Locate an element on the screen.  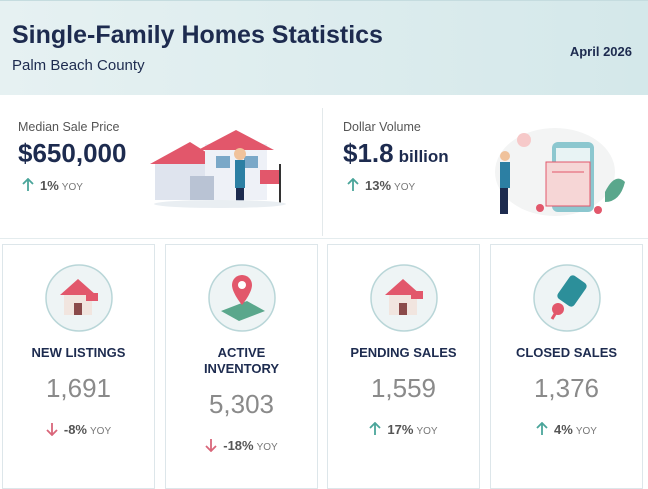
featured-value: $650,000 is located at coordinates (72, 153).